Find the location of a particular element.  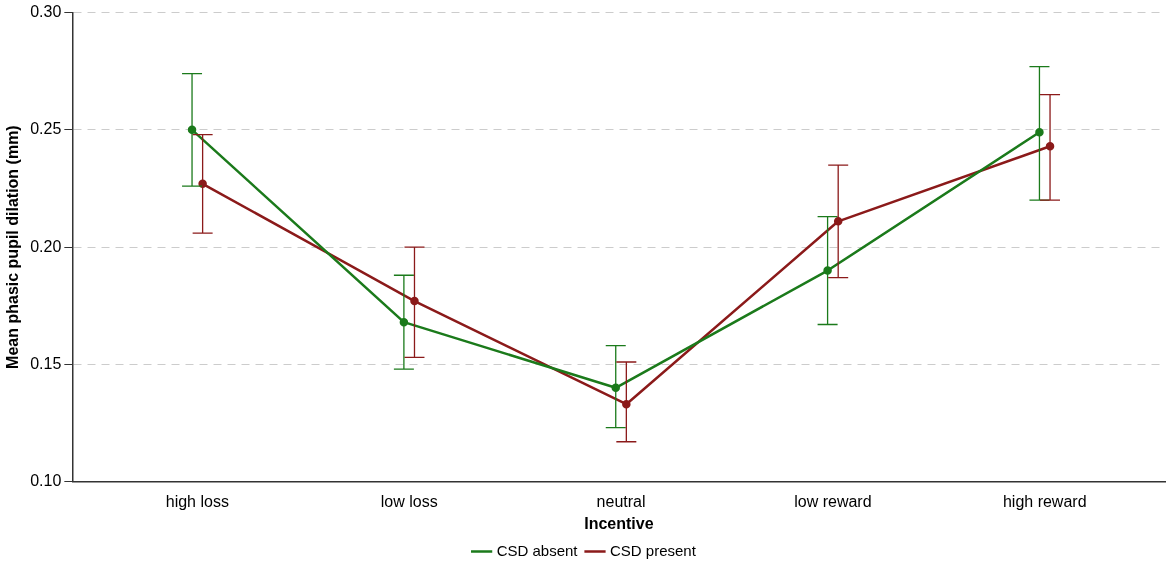

y-tick-label: 0.10 is located at coordinates (46, 481).